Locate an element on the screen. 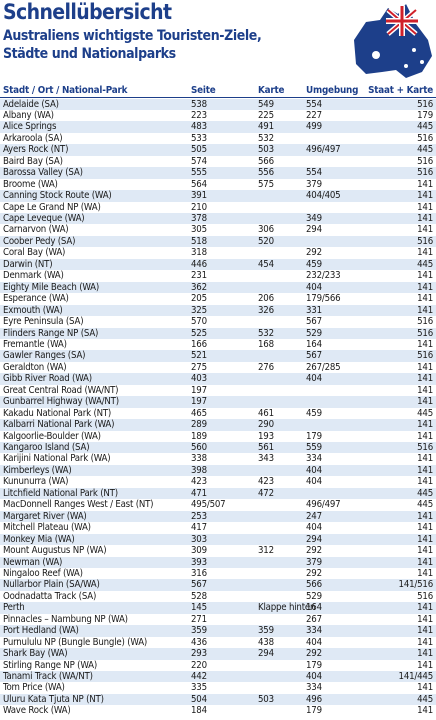 This screenshot has width=436, height=720. cell: 445 is located at coordinates (425, 413).